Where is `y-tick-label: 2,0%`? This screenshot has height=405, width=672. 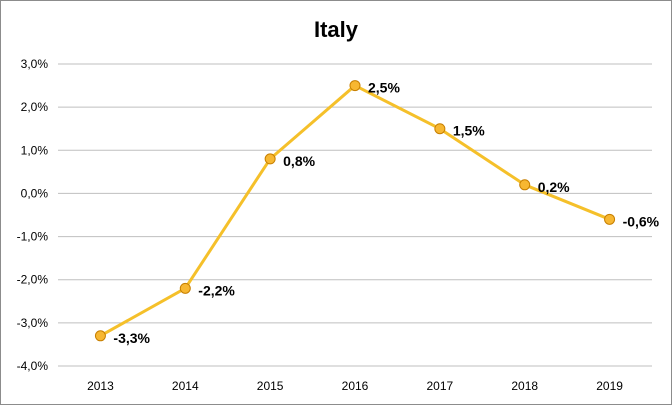
y-tick-label: 2,0% is located at coordinates (35, 107).